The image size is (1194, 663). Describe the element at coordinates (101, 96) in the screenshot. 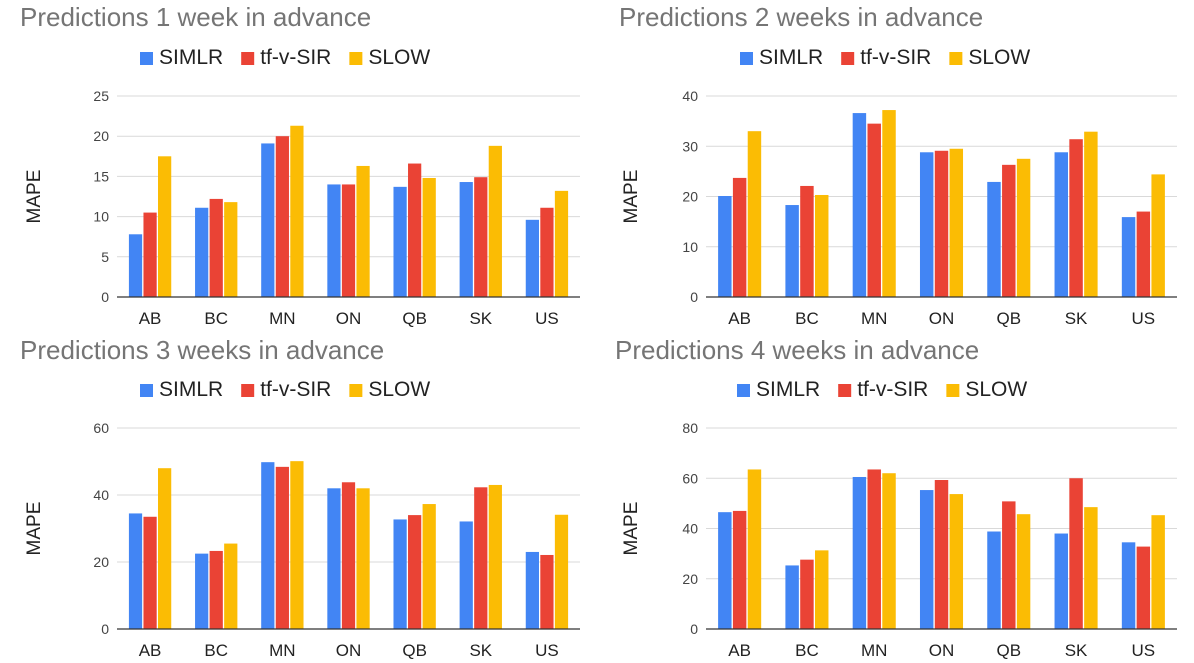

I see `y-tick-label: 25` at that location.